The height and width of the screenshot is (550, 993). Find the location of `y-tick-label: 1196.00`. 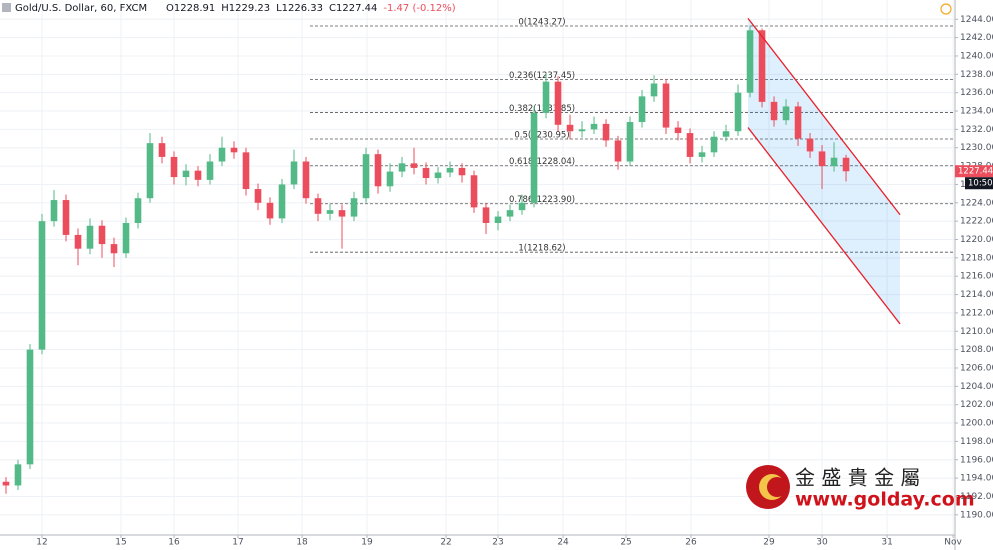

y-tick-label: 1196.00 is located at coordinates (976, 460).